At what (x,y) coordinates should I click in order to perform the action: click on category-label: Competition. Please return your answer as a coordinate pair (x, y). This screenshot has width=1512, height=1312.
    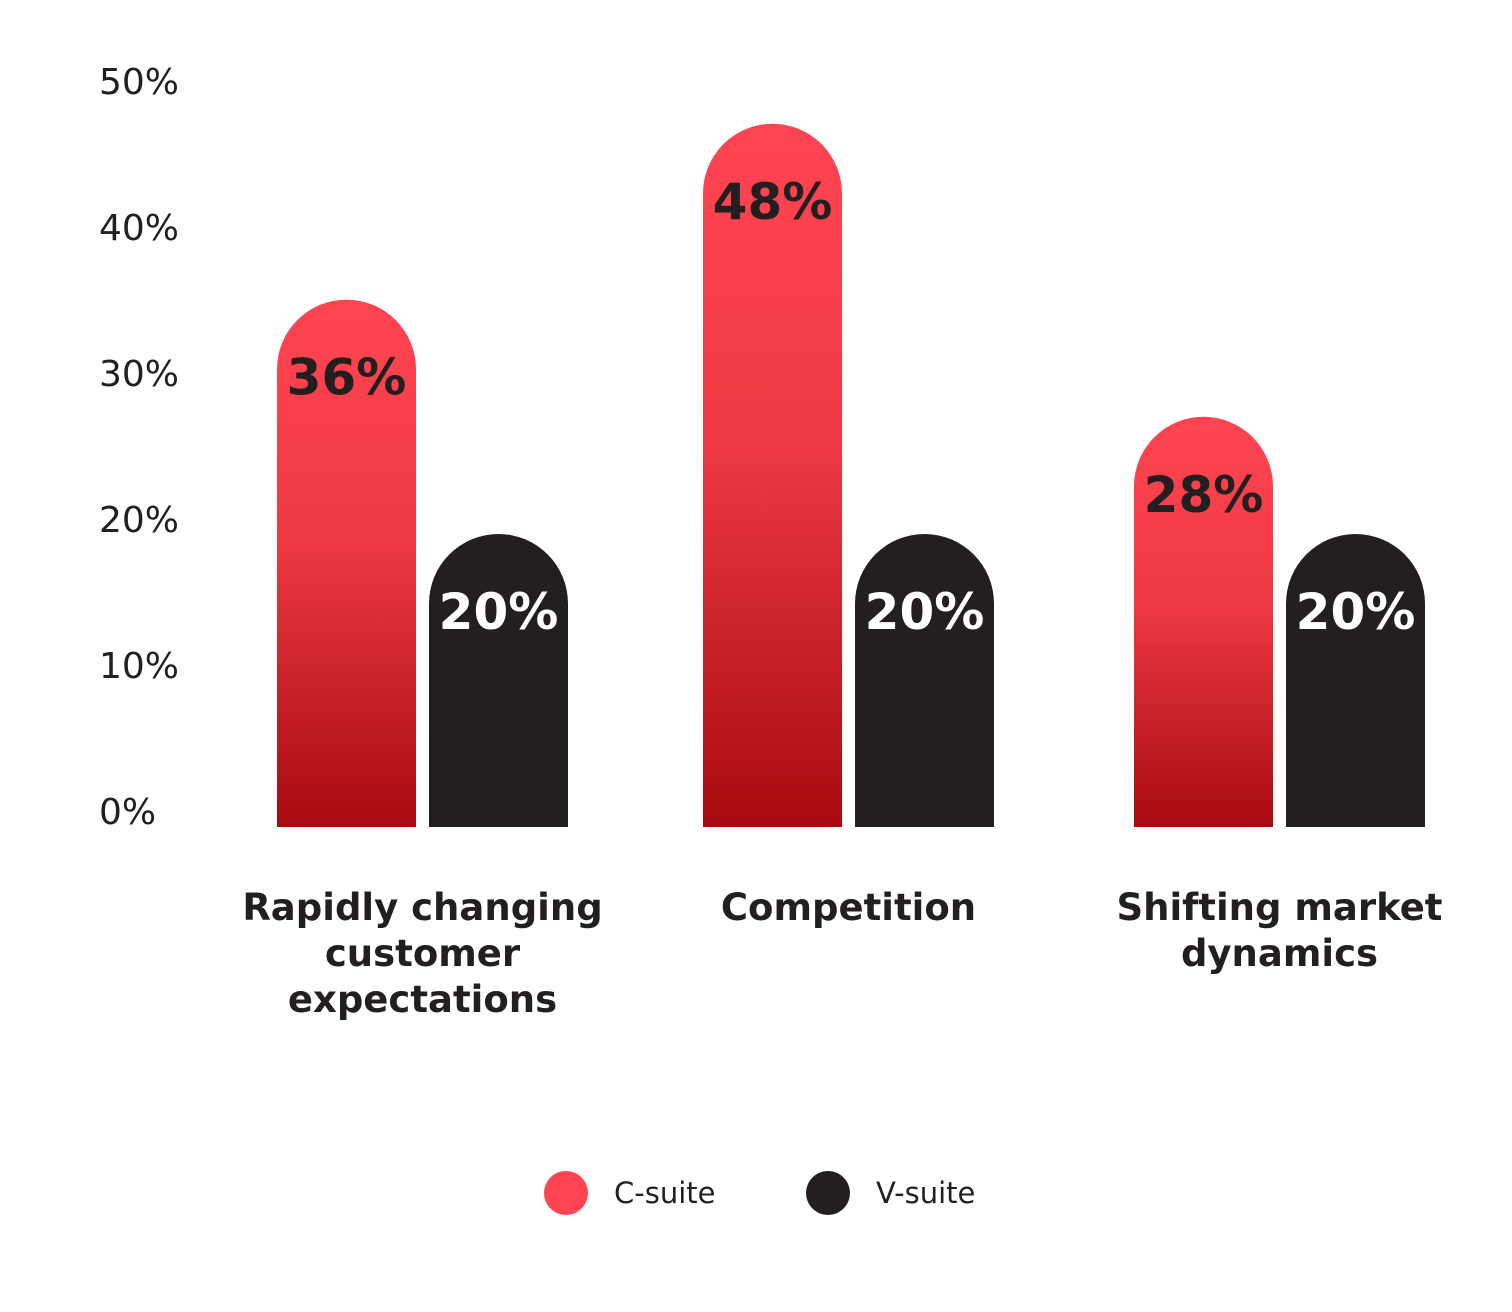
    Looking at the image, I should click on (848, 907).